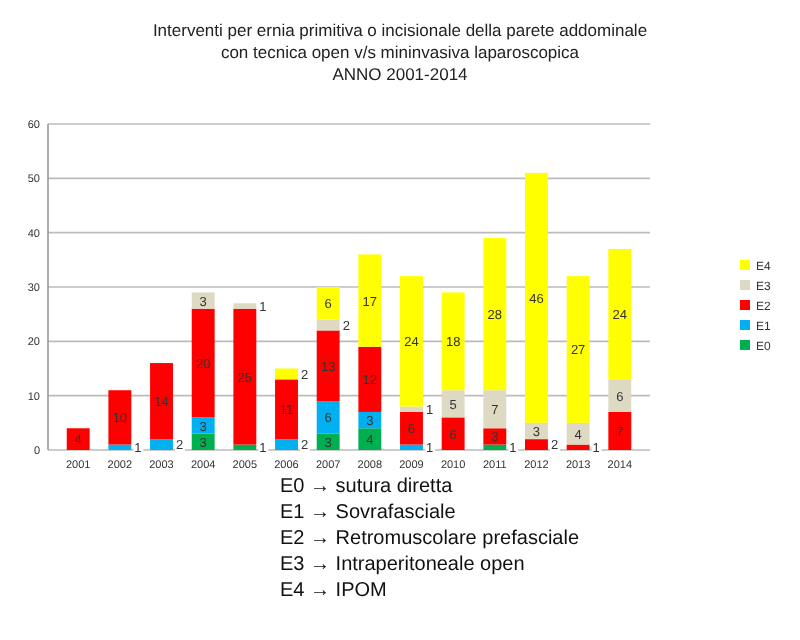  Describe the element at coordinates (367, 487) in the screenshot. I see `text: E0 → sutura diretta` at that location.